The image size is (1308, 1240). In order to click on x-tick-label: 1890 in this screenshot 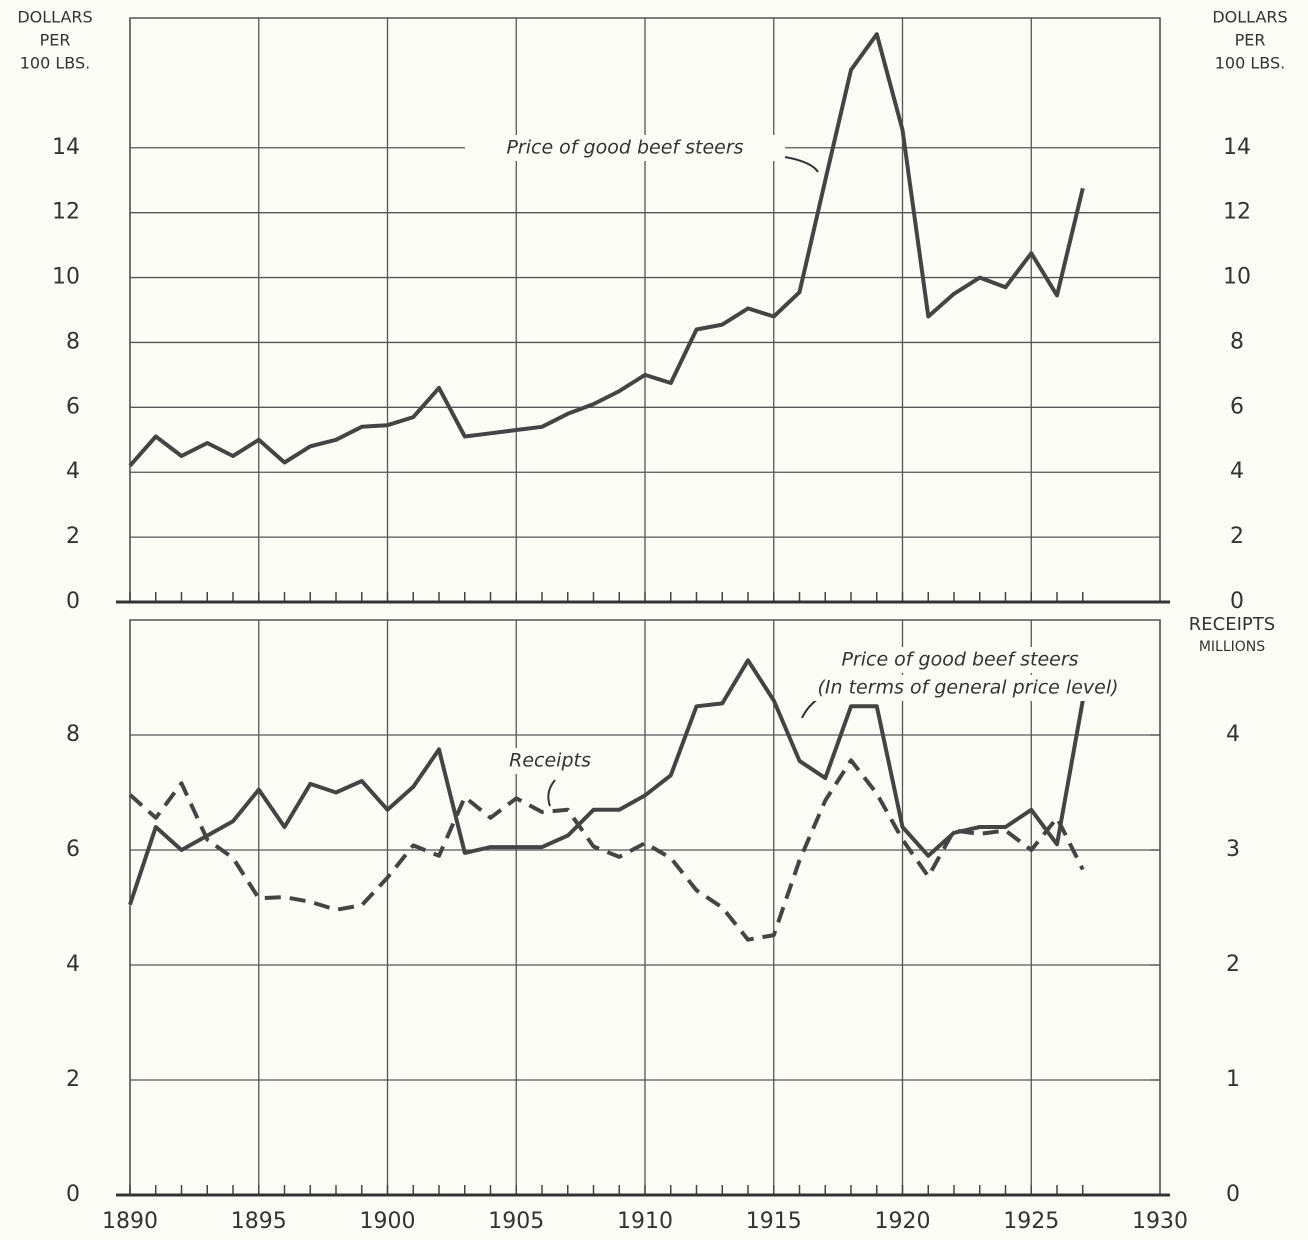, I will do `click(130, 1221)`.